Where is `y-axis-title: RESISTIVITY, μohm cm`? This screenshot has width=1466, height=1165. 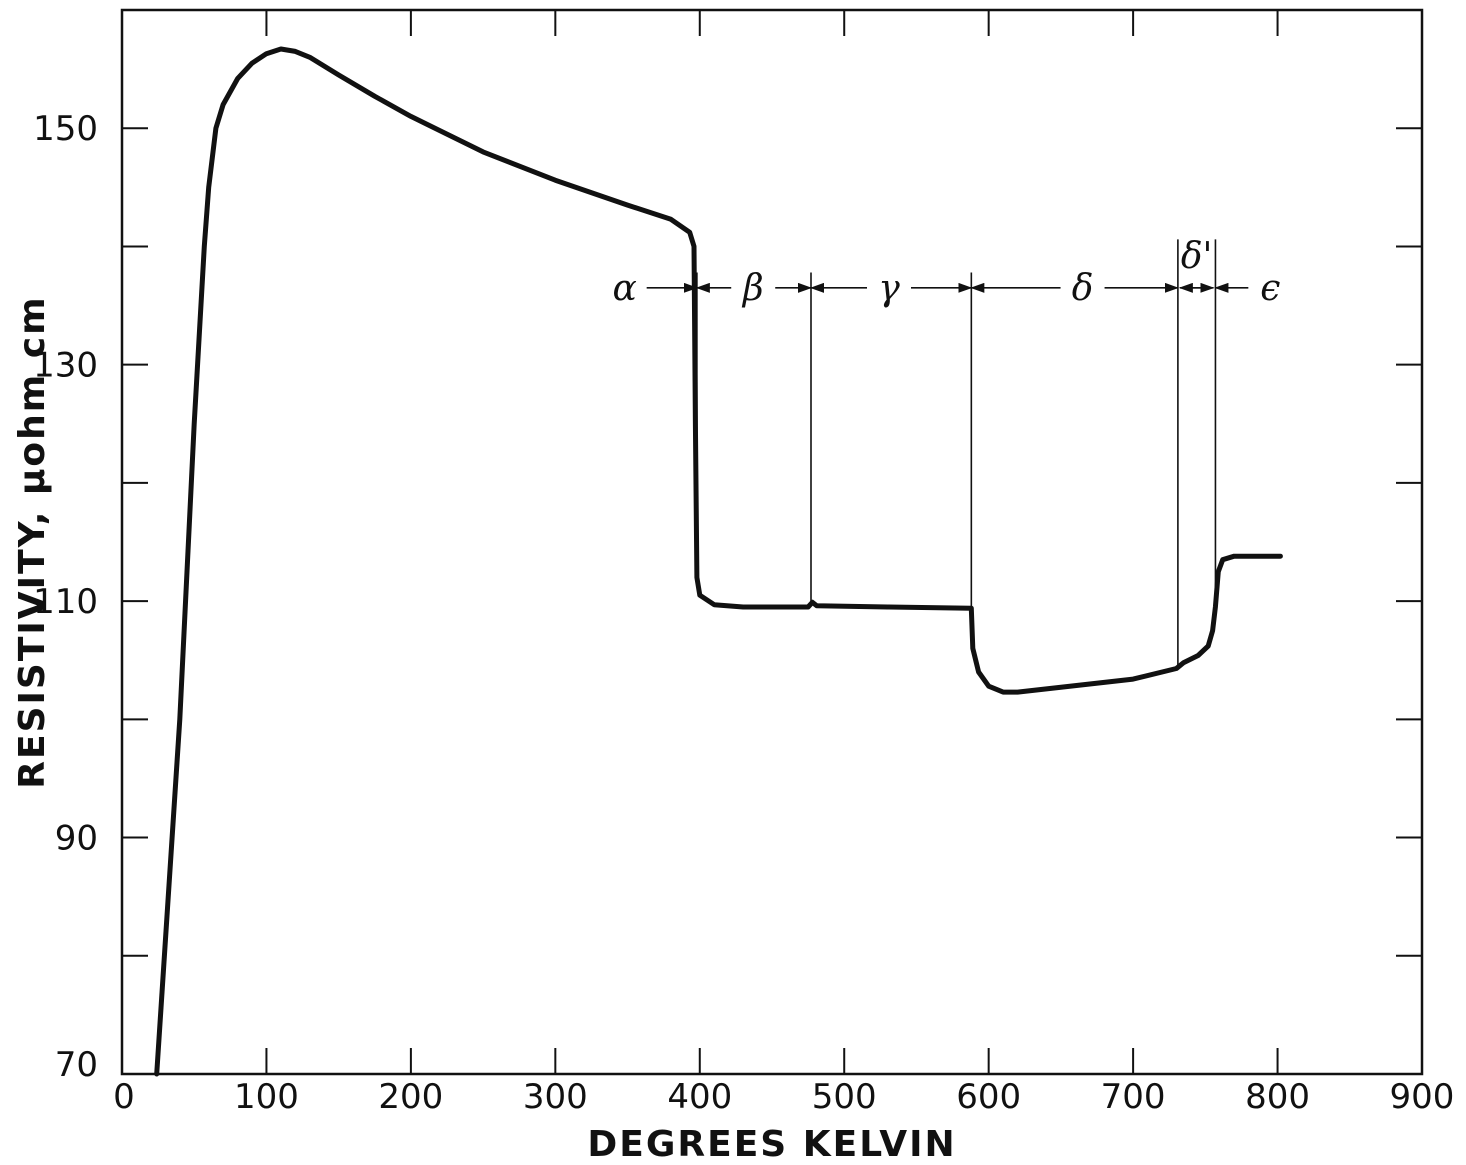
y-axis-title: RESISTIVITY, μohm cm is located at coordinates (32, 541).